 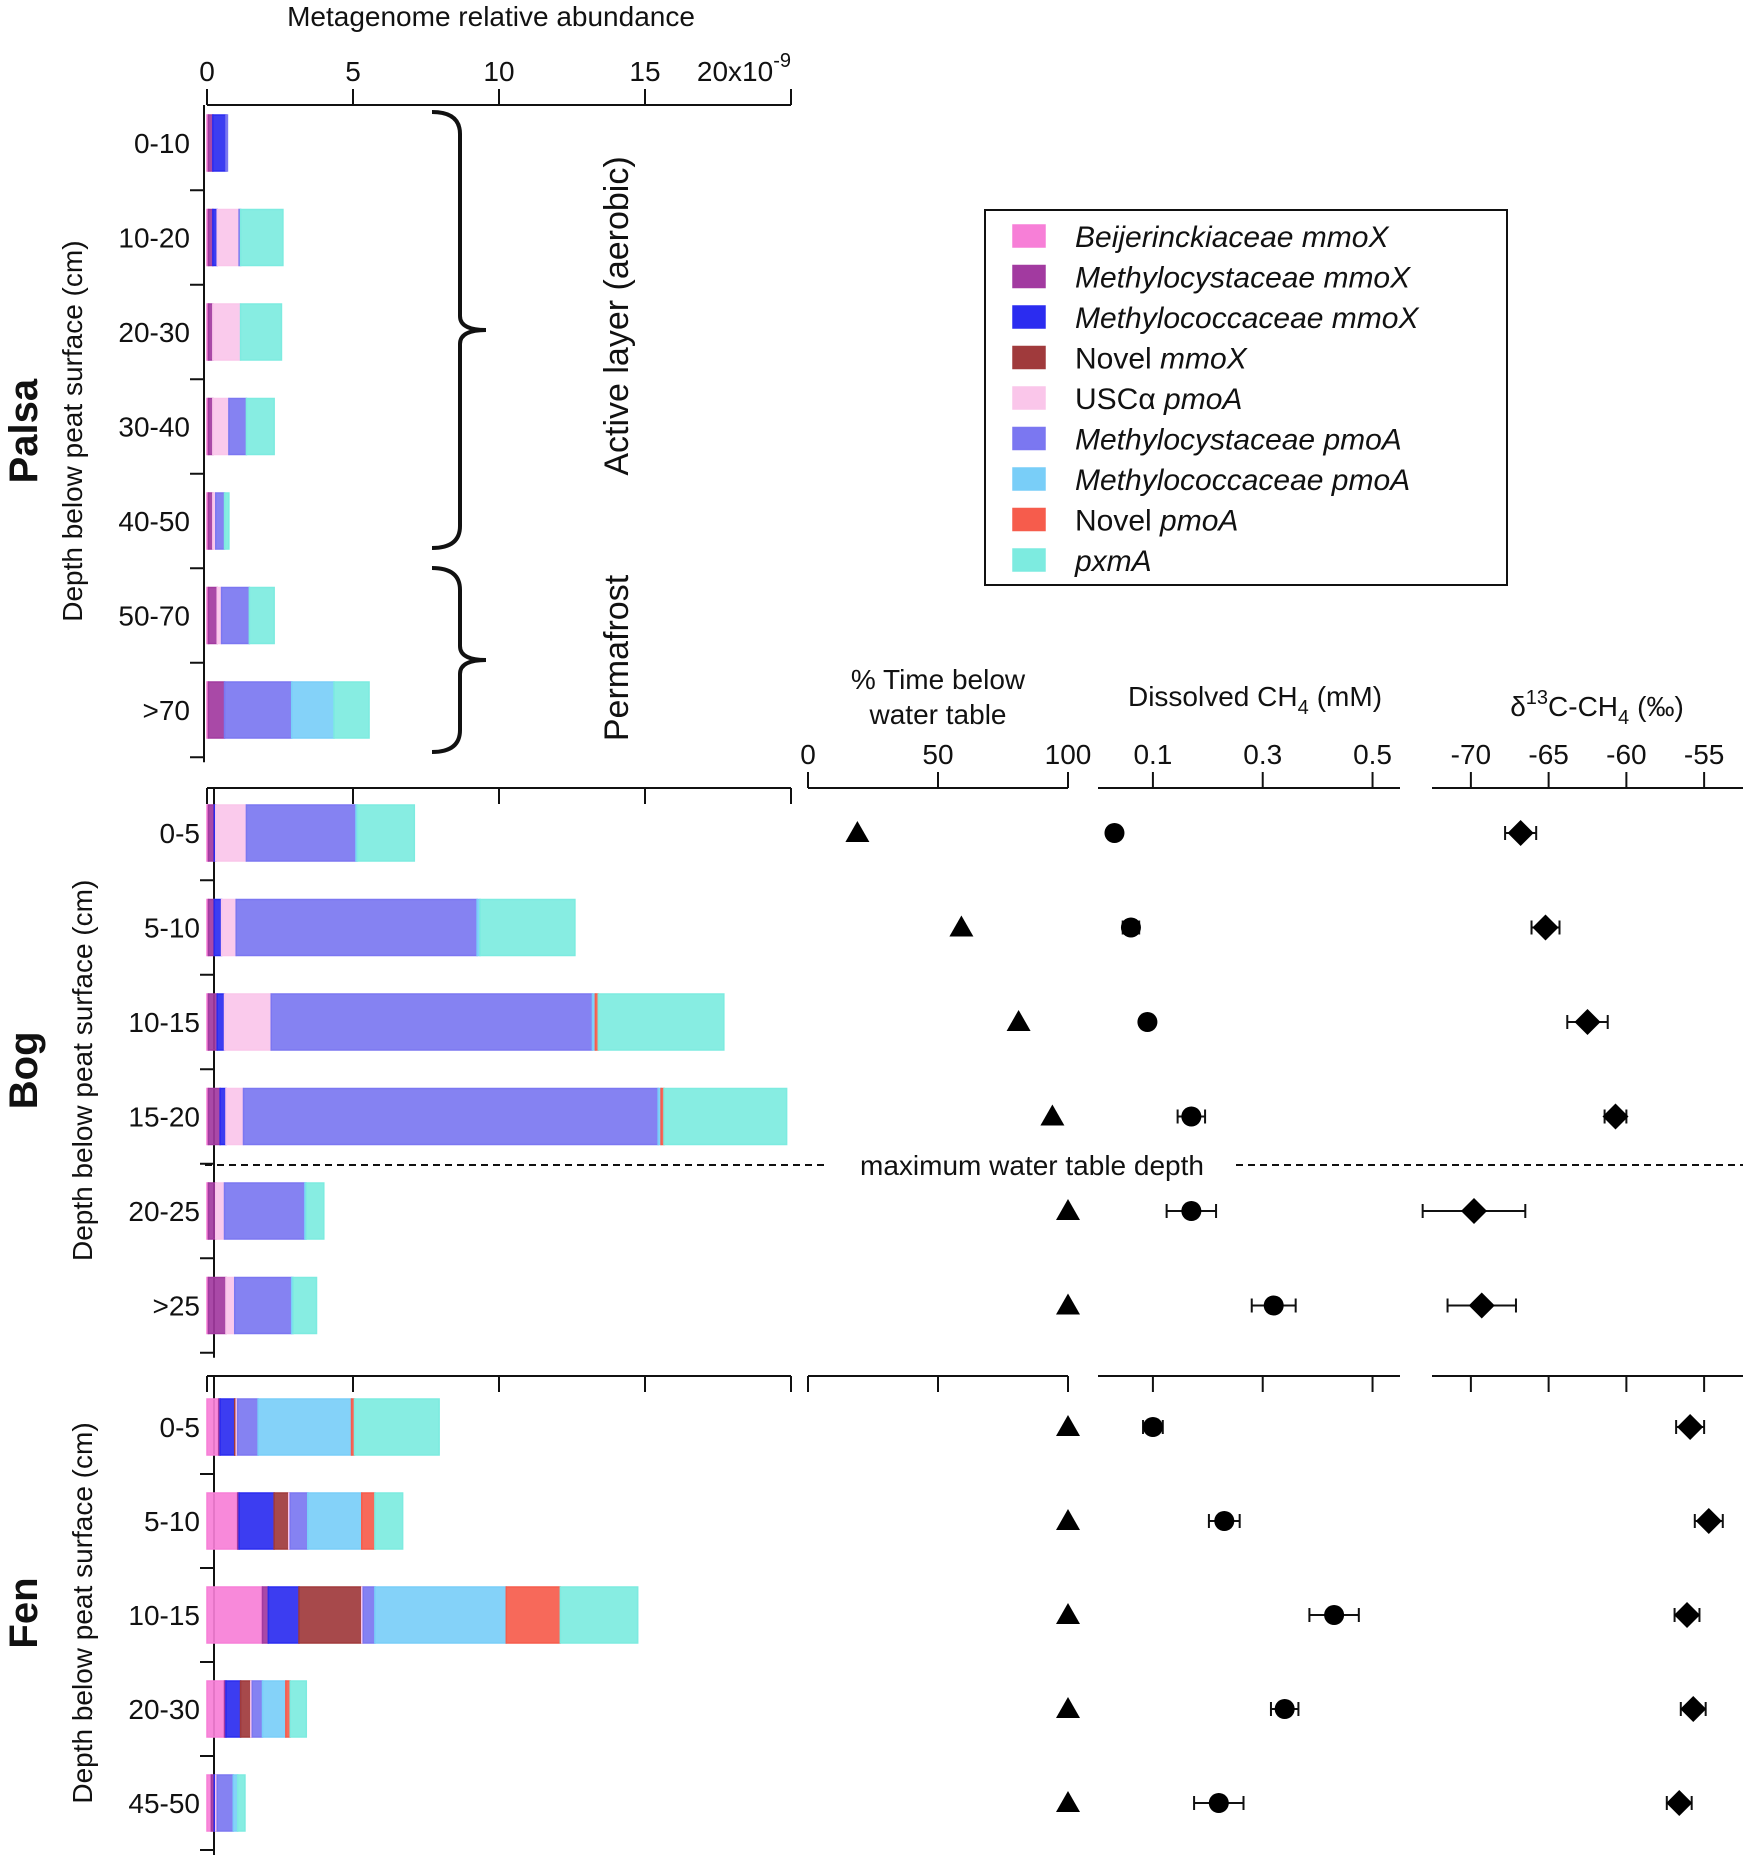 I want to click on legend-label-part: Methylococcaceae mmoX, so click(x=1247, y=318).